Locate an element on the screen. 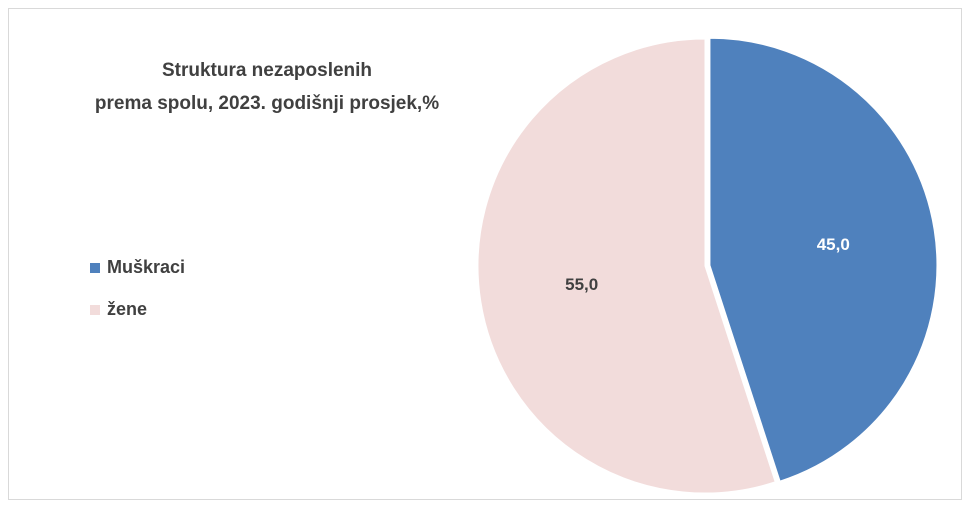  legend-label: Muškraci is located at coordinates (146, 267).